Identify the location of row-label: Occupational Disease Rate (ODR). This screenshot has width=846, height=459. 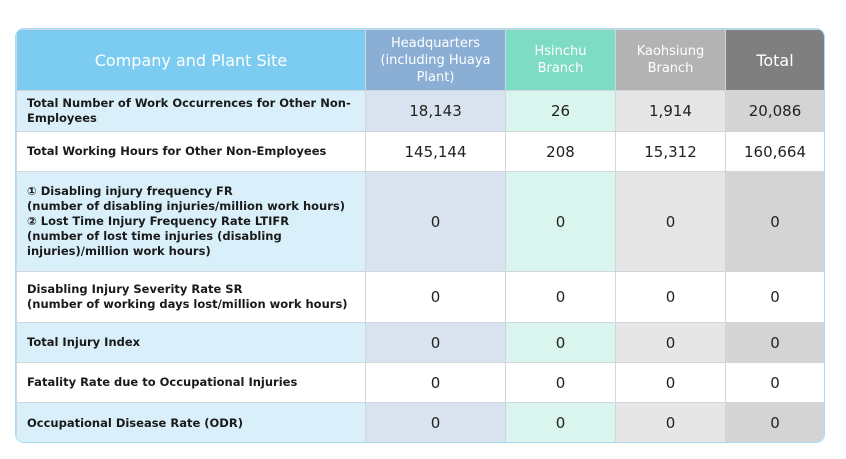
(191, 422).